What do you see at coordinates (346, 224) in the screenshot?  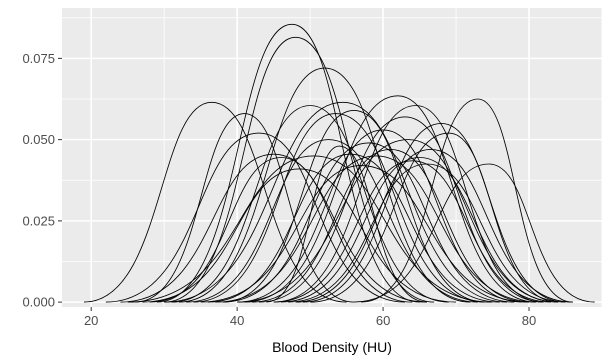 I see `density-curve` at bounding box center [346, 224].